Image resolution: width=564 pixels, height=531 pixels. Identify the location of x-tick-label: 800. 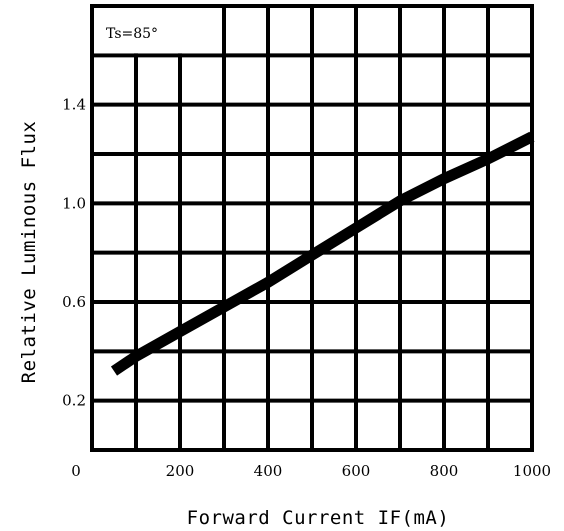
(444, 471).